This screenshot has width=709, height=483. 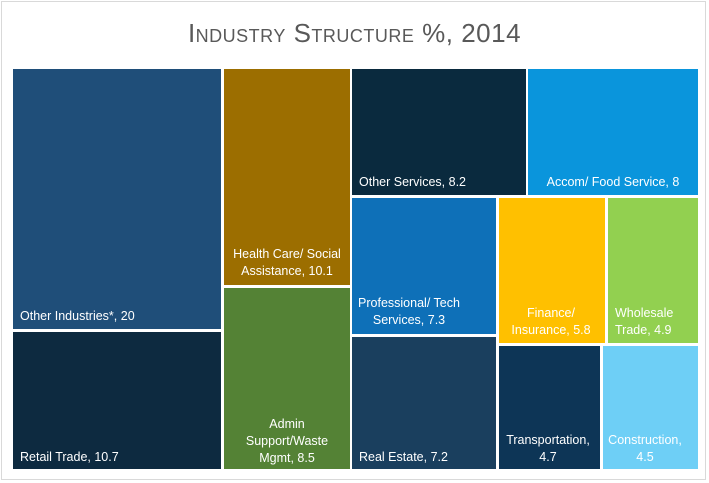 I want to click on tile-real-estate: Real Estate, 7.2, so click(x=424, y=403).